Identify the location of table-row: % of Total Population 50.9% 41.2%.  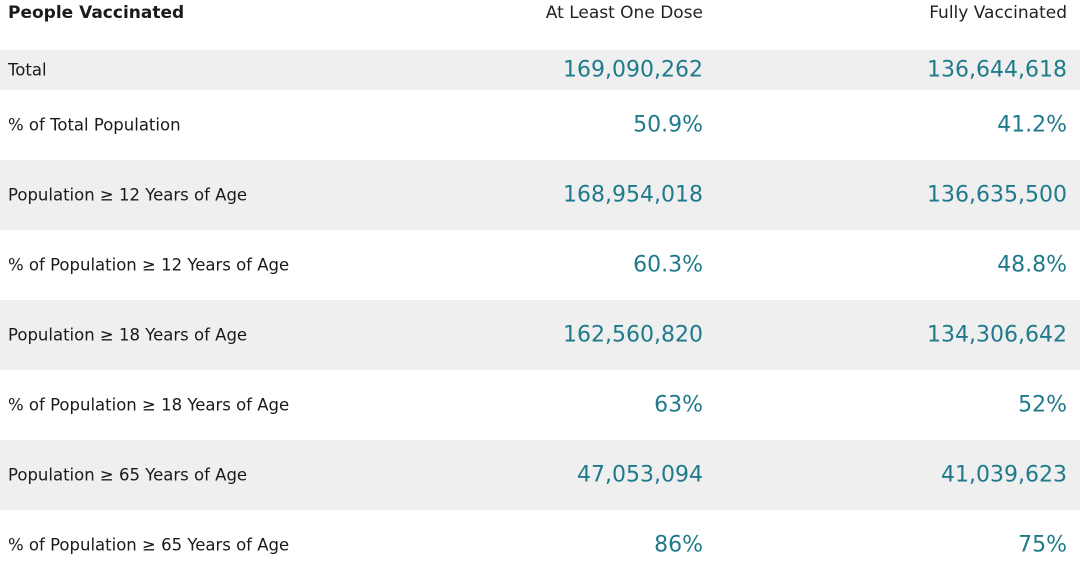
(540, 125).